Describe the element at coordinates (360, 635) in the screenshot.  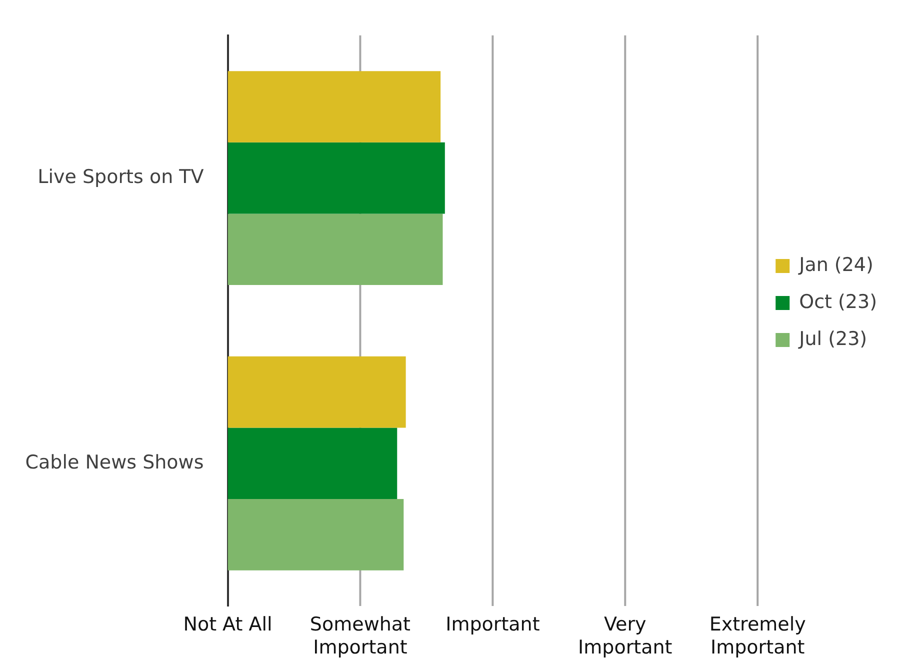
I see `ref-line-label: Somewhat Important` at that location.